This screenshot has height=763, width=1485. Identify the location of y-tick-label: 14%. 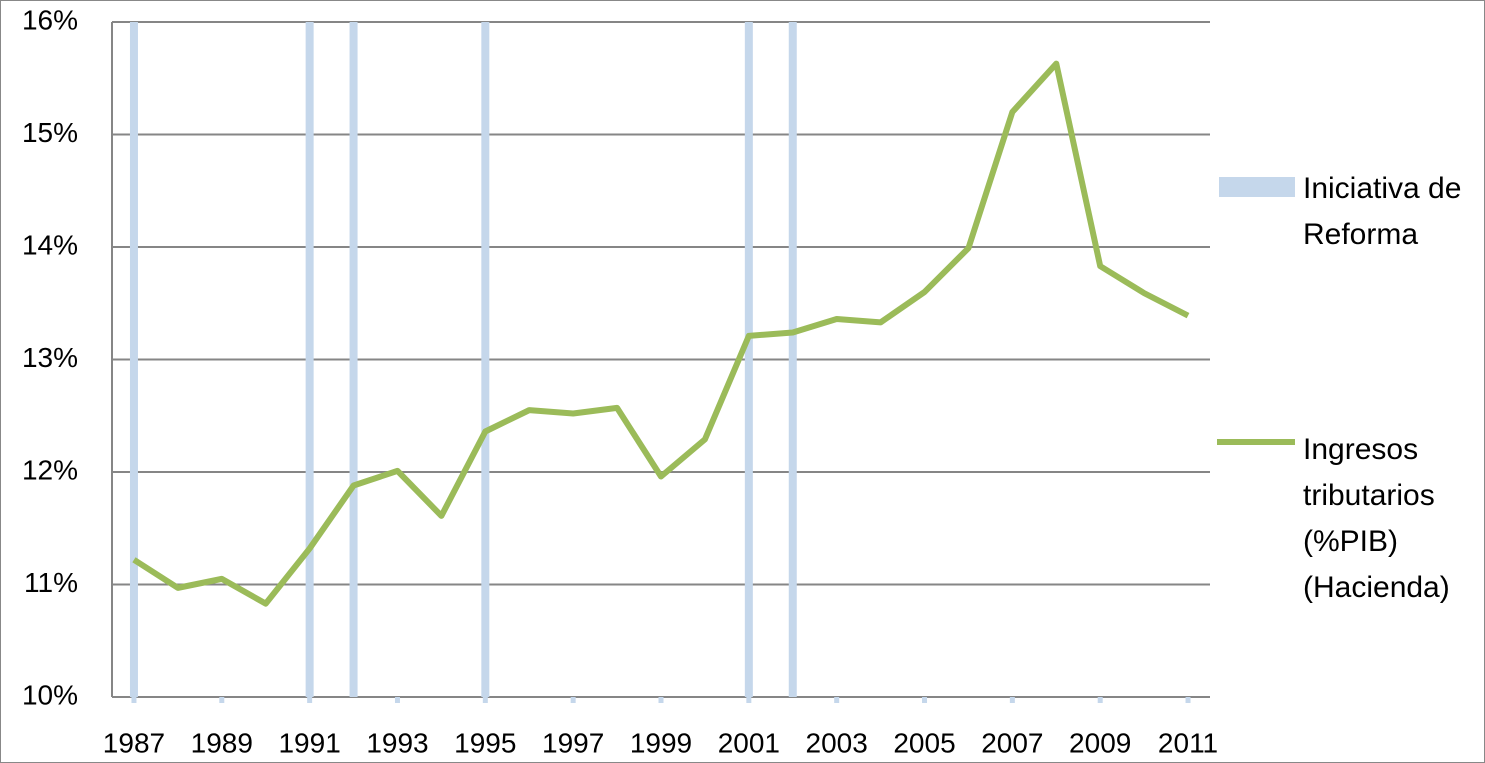
(50, 244).